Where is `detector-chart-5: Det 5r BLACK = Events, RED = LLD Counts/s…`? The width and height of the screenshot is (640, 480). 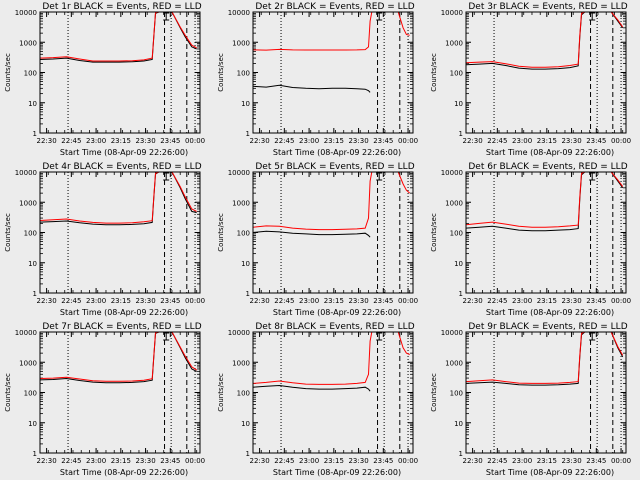 detector-chart-5: Det 5r BLACK = Events, RED = LLD Counts/s… is located at coordinates (317, 239).